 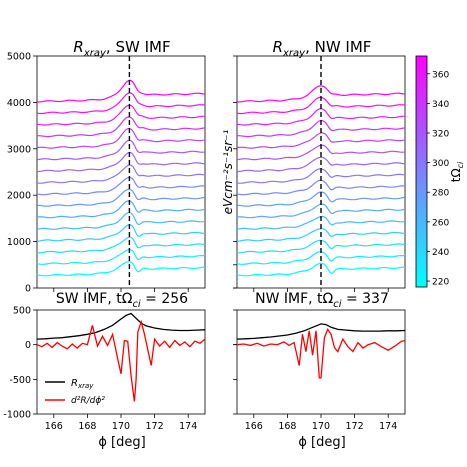 I want to click on title-top-right: Rxray, NW IMF, so click(x=322, y=48).